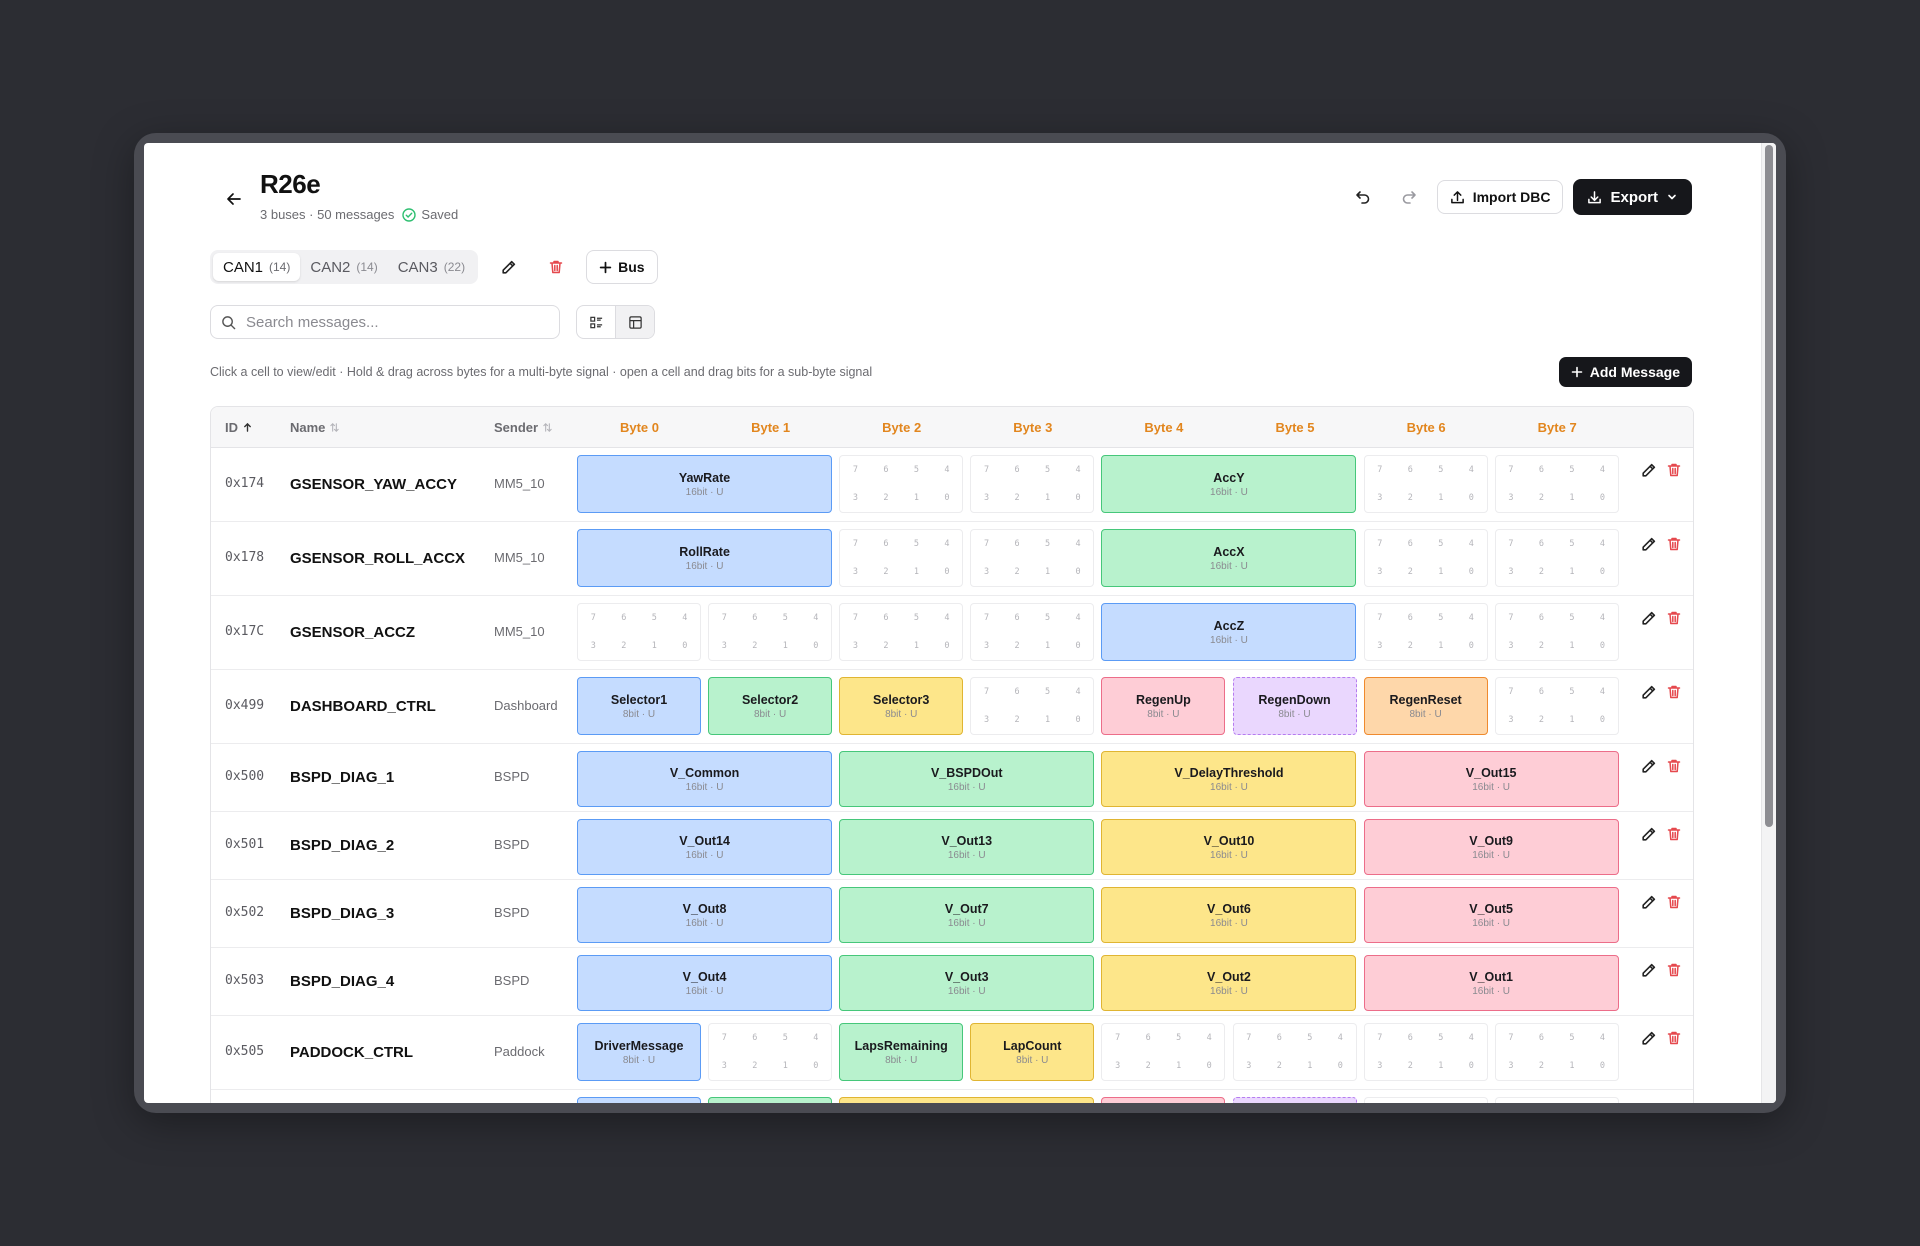 The height and width of the screenshot is (1246, 1920). I want to click on signal-block: RegenReset 8bit · U, so click(1425, 706).